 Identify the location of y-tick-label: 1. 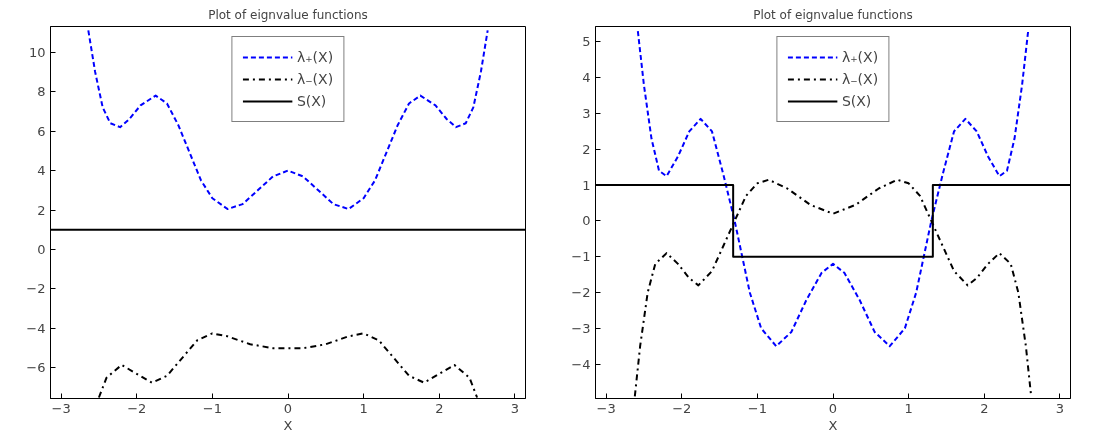
(586, 185).